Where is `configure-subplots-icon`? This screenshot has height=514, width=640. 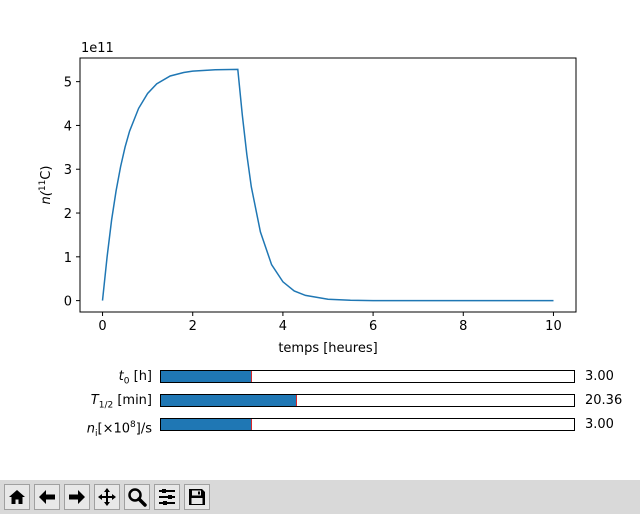
configure-subplots-icon is located at coordinates (167, 497).